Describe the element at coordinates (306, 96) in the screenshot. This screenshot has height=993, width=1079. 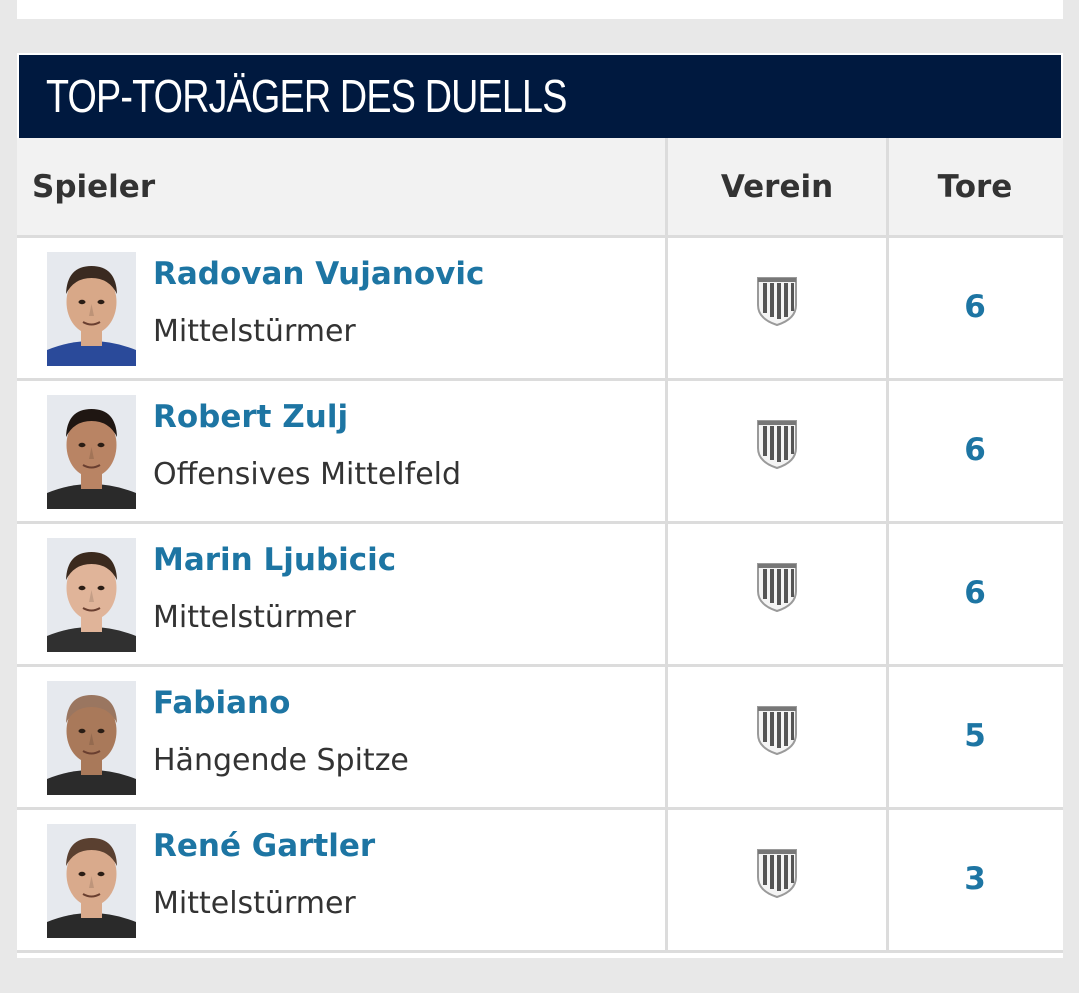
I see `section-title: TOP-TORJÄGER DES DUELLS` at that location.